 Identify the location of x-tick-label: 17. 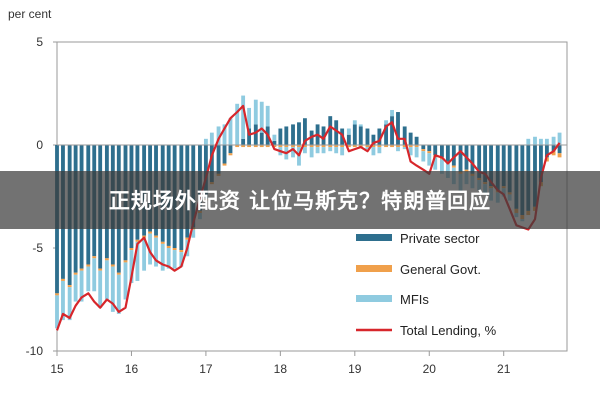
(206, 369).